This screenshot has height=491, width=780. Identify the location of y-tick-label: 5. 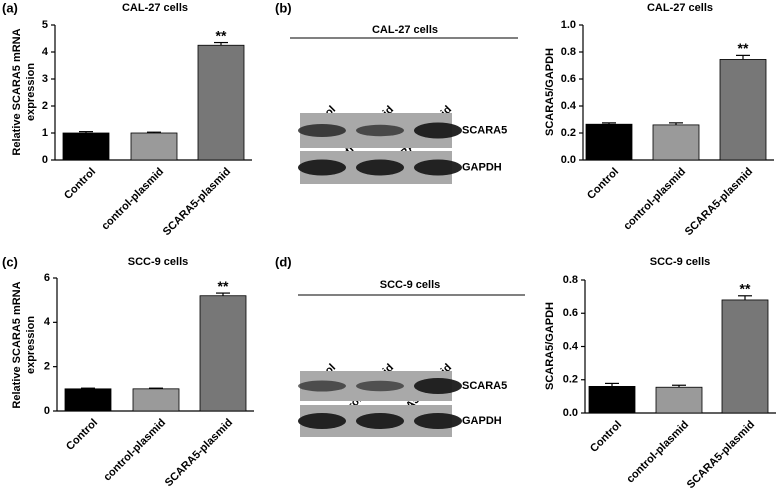
(45, 25).